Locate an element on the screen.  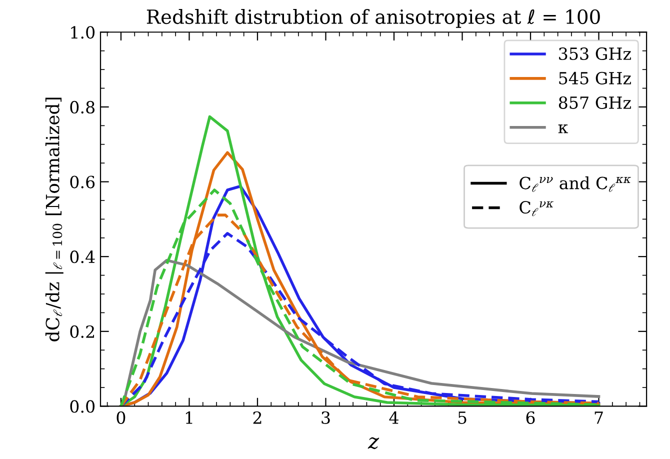
x-tick-label: 6 is located at coordinates (530, 417).